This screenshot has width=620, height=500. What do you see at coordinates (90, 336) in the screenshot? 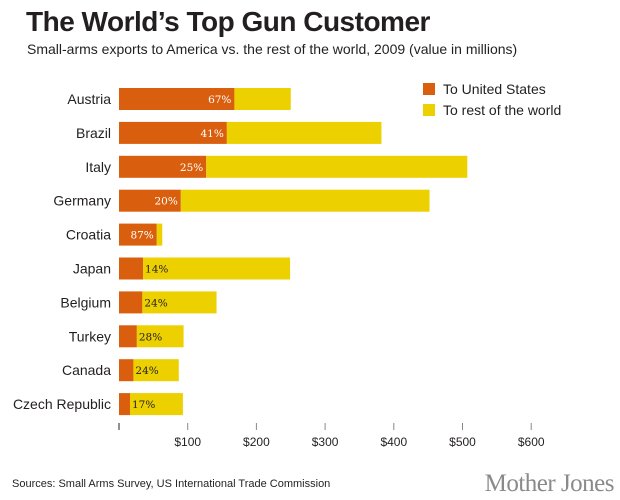
I see `category-label: Turkey` at bounding box center [90, 336].